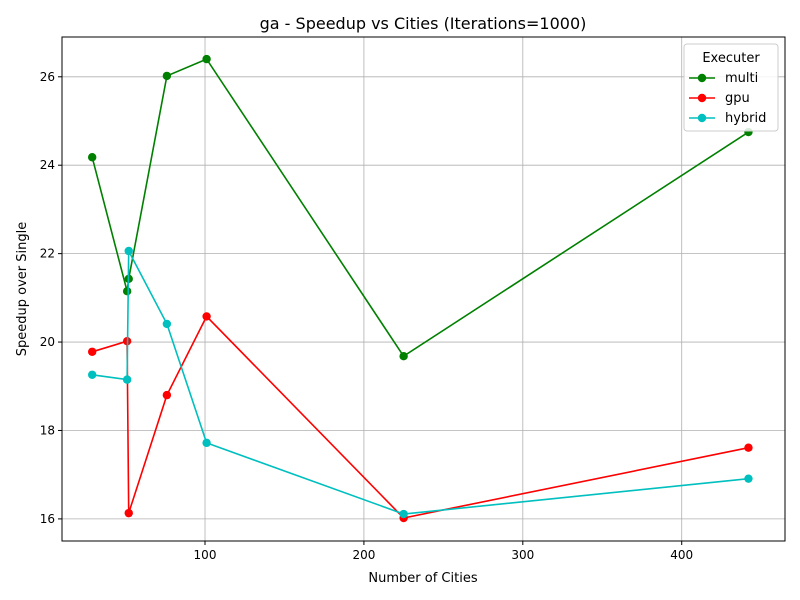  I want to click on legend-label: gpu, so click(737, 98).